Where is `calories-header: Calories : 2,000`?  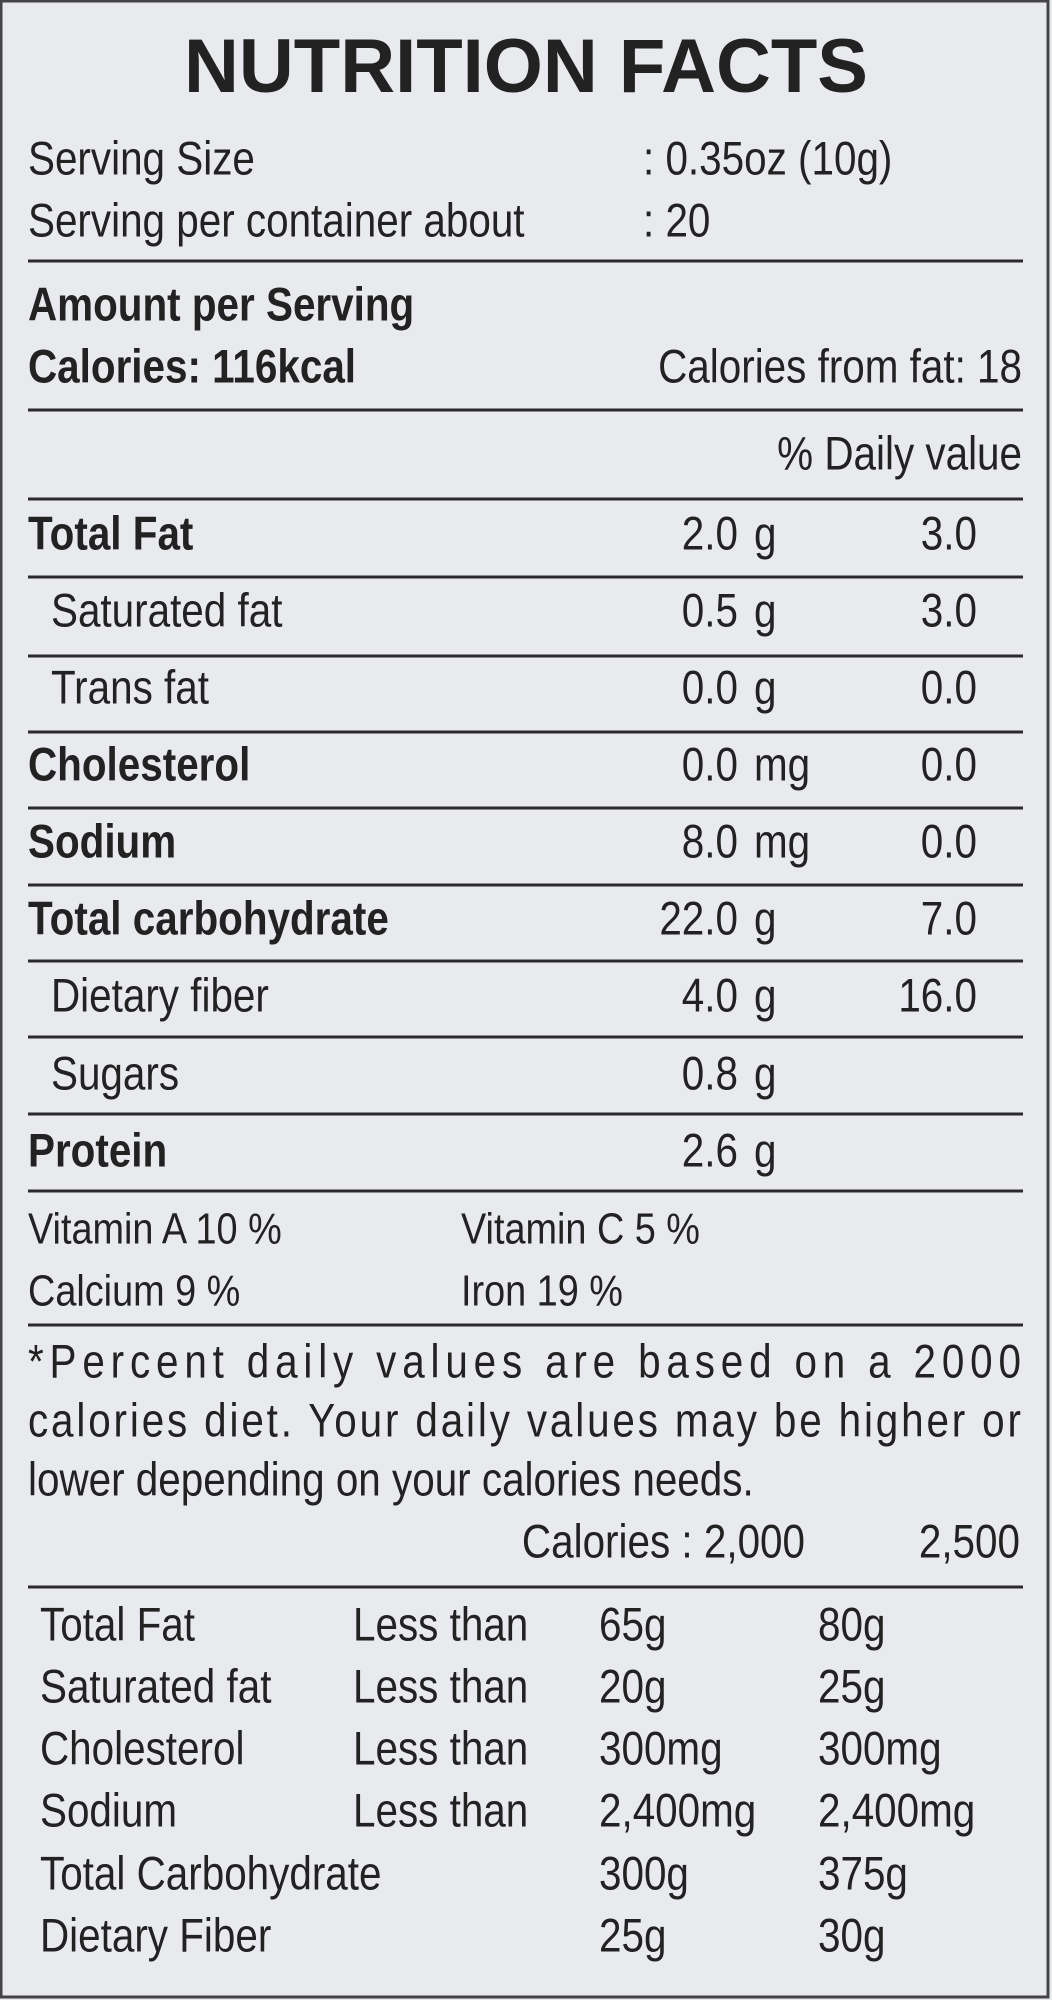 calories-header: Calories : 2,000 is located at coordinates (663, 1542).